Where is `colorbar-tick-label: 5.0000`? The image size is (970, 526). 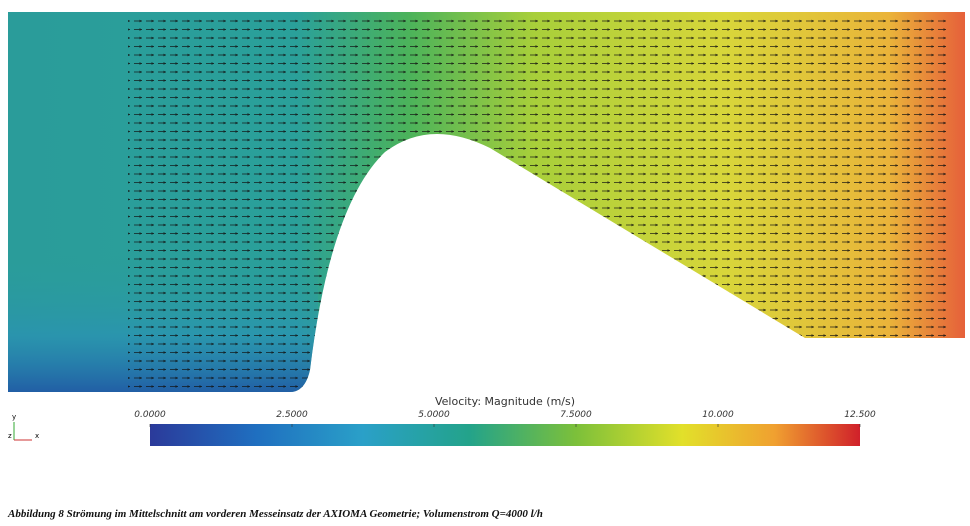
colorbar-tick-label: 5.0000 is located at coordinates (434, 415).